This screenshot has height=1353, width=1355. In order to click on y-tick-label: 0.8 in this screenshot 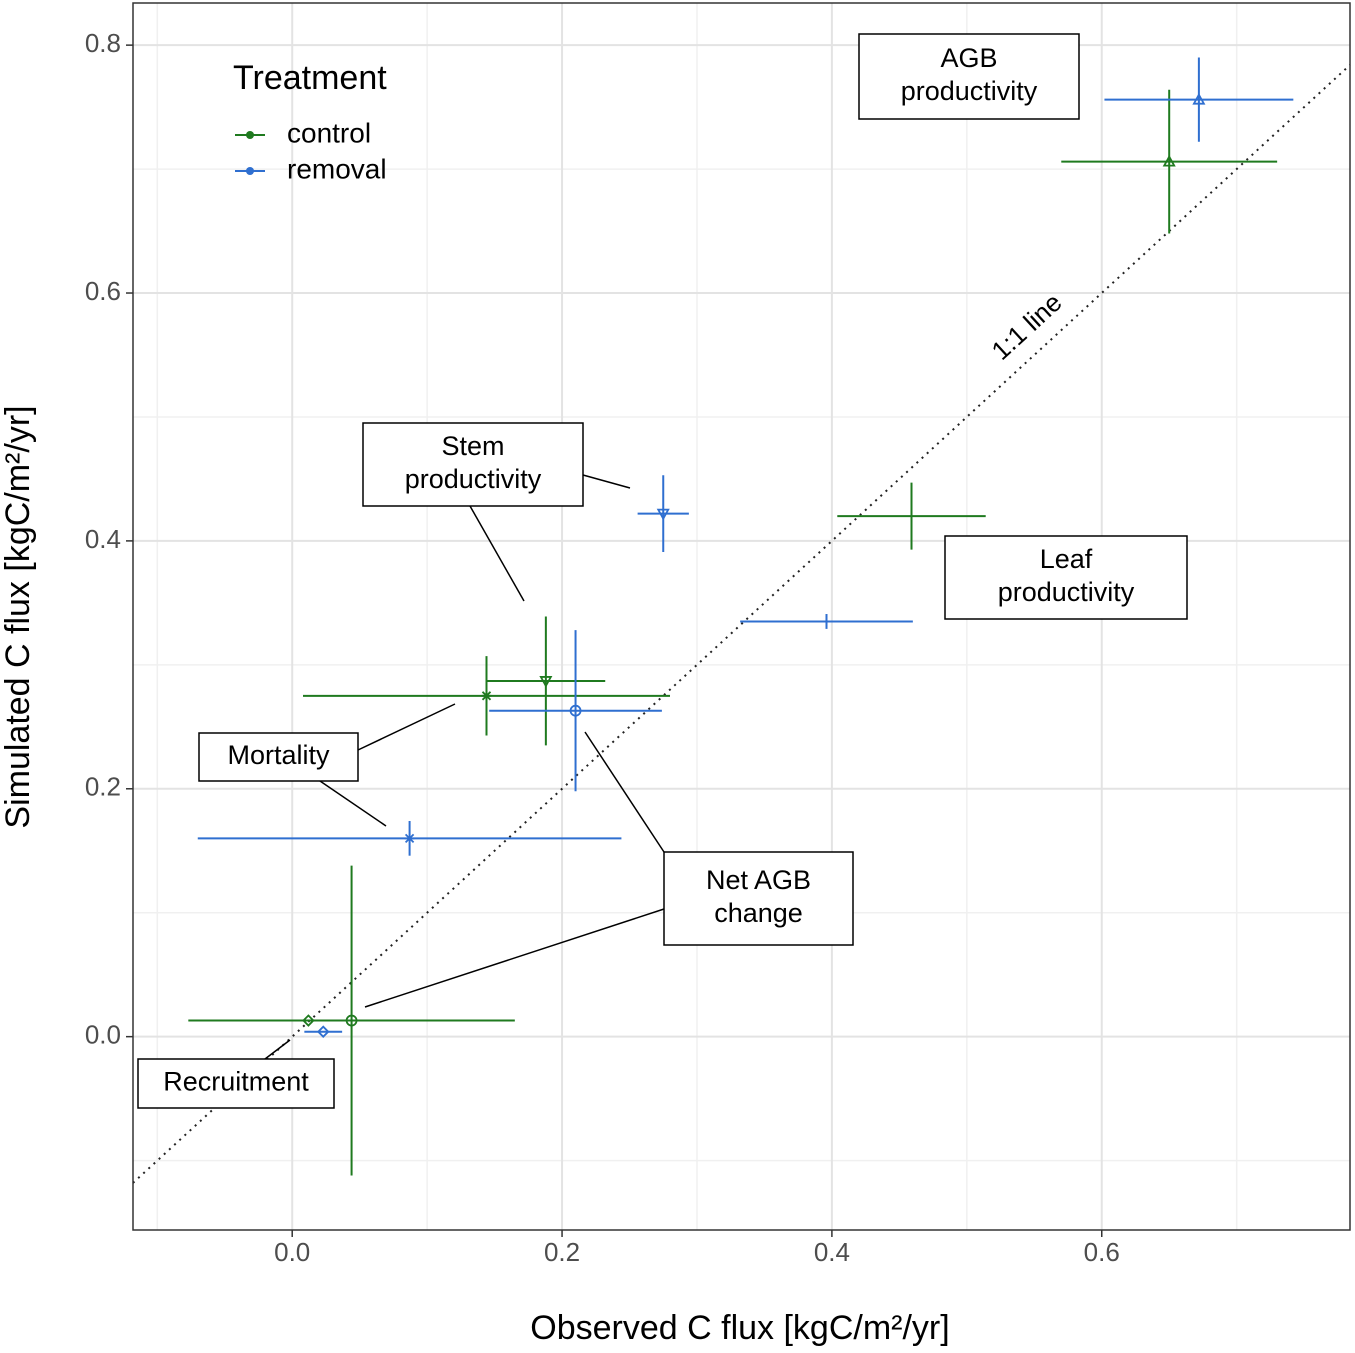, I will do `click(103, 43)`.